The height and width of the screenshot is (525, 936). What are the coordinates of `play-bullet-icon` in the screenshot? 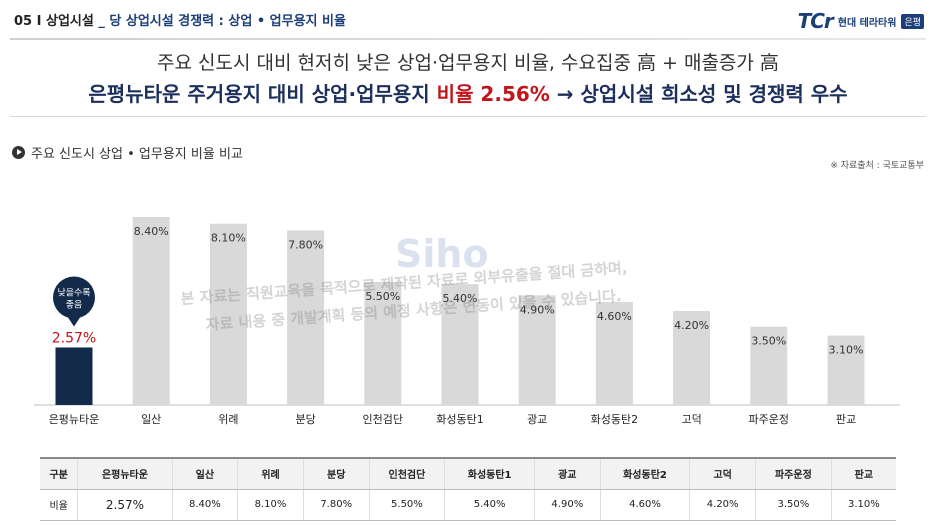 It's located at (18, 152).